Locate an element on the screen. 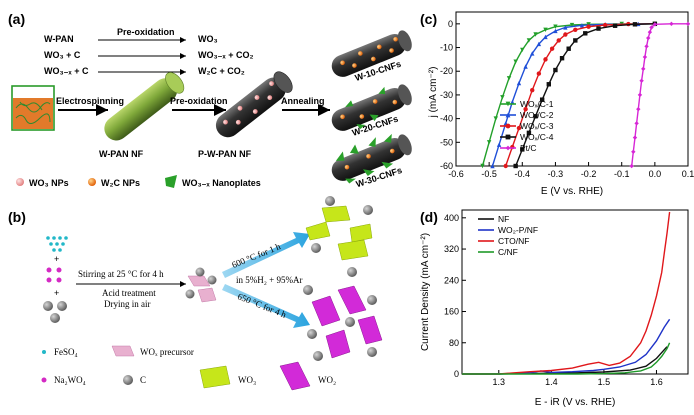  carbon-cluster is located at coordinates (55, 312).